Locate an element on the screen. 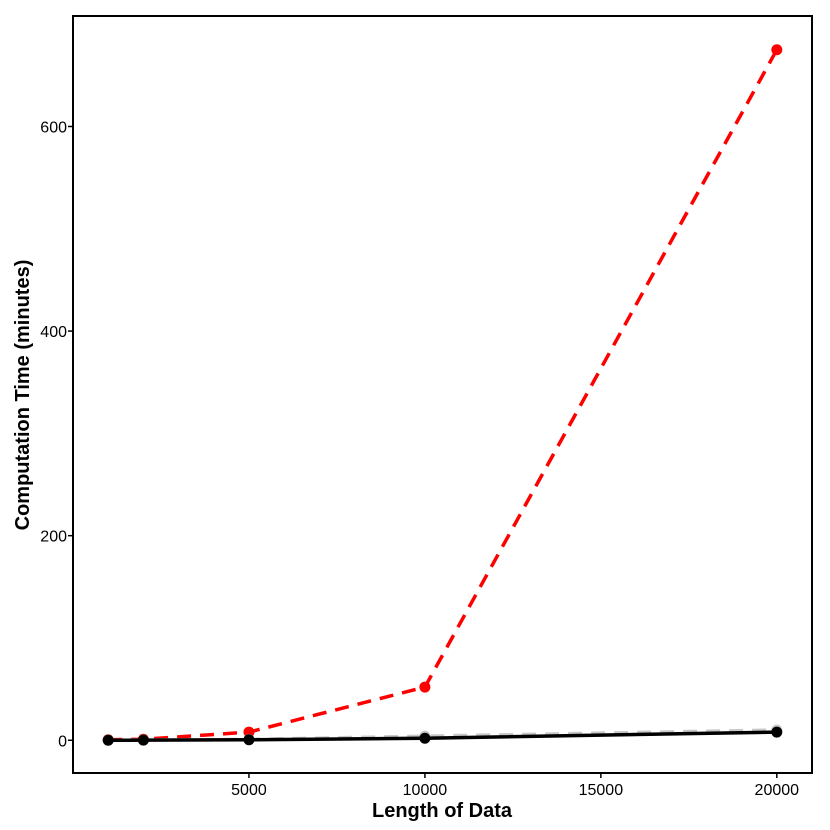 The width and height of the screenshot is (830, 830). y-tick-label: 600 is located at coordinates (53, 127).